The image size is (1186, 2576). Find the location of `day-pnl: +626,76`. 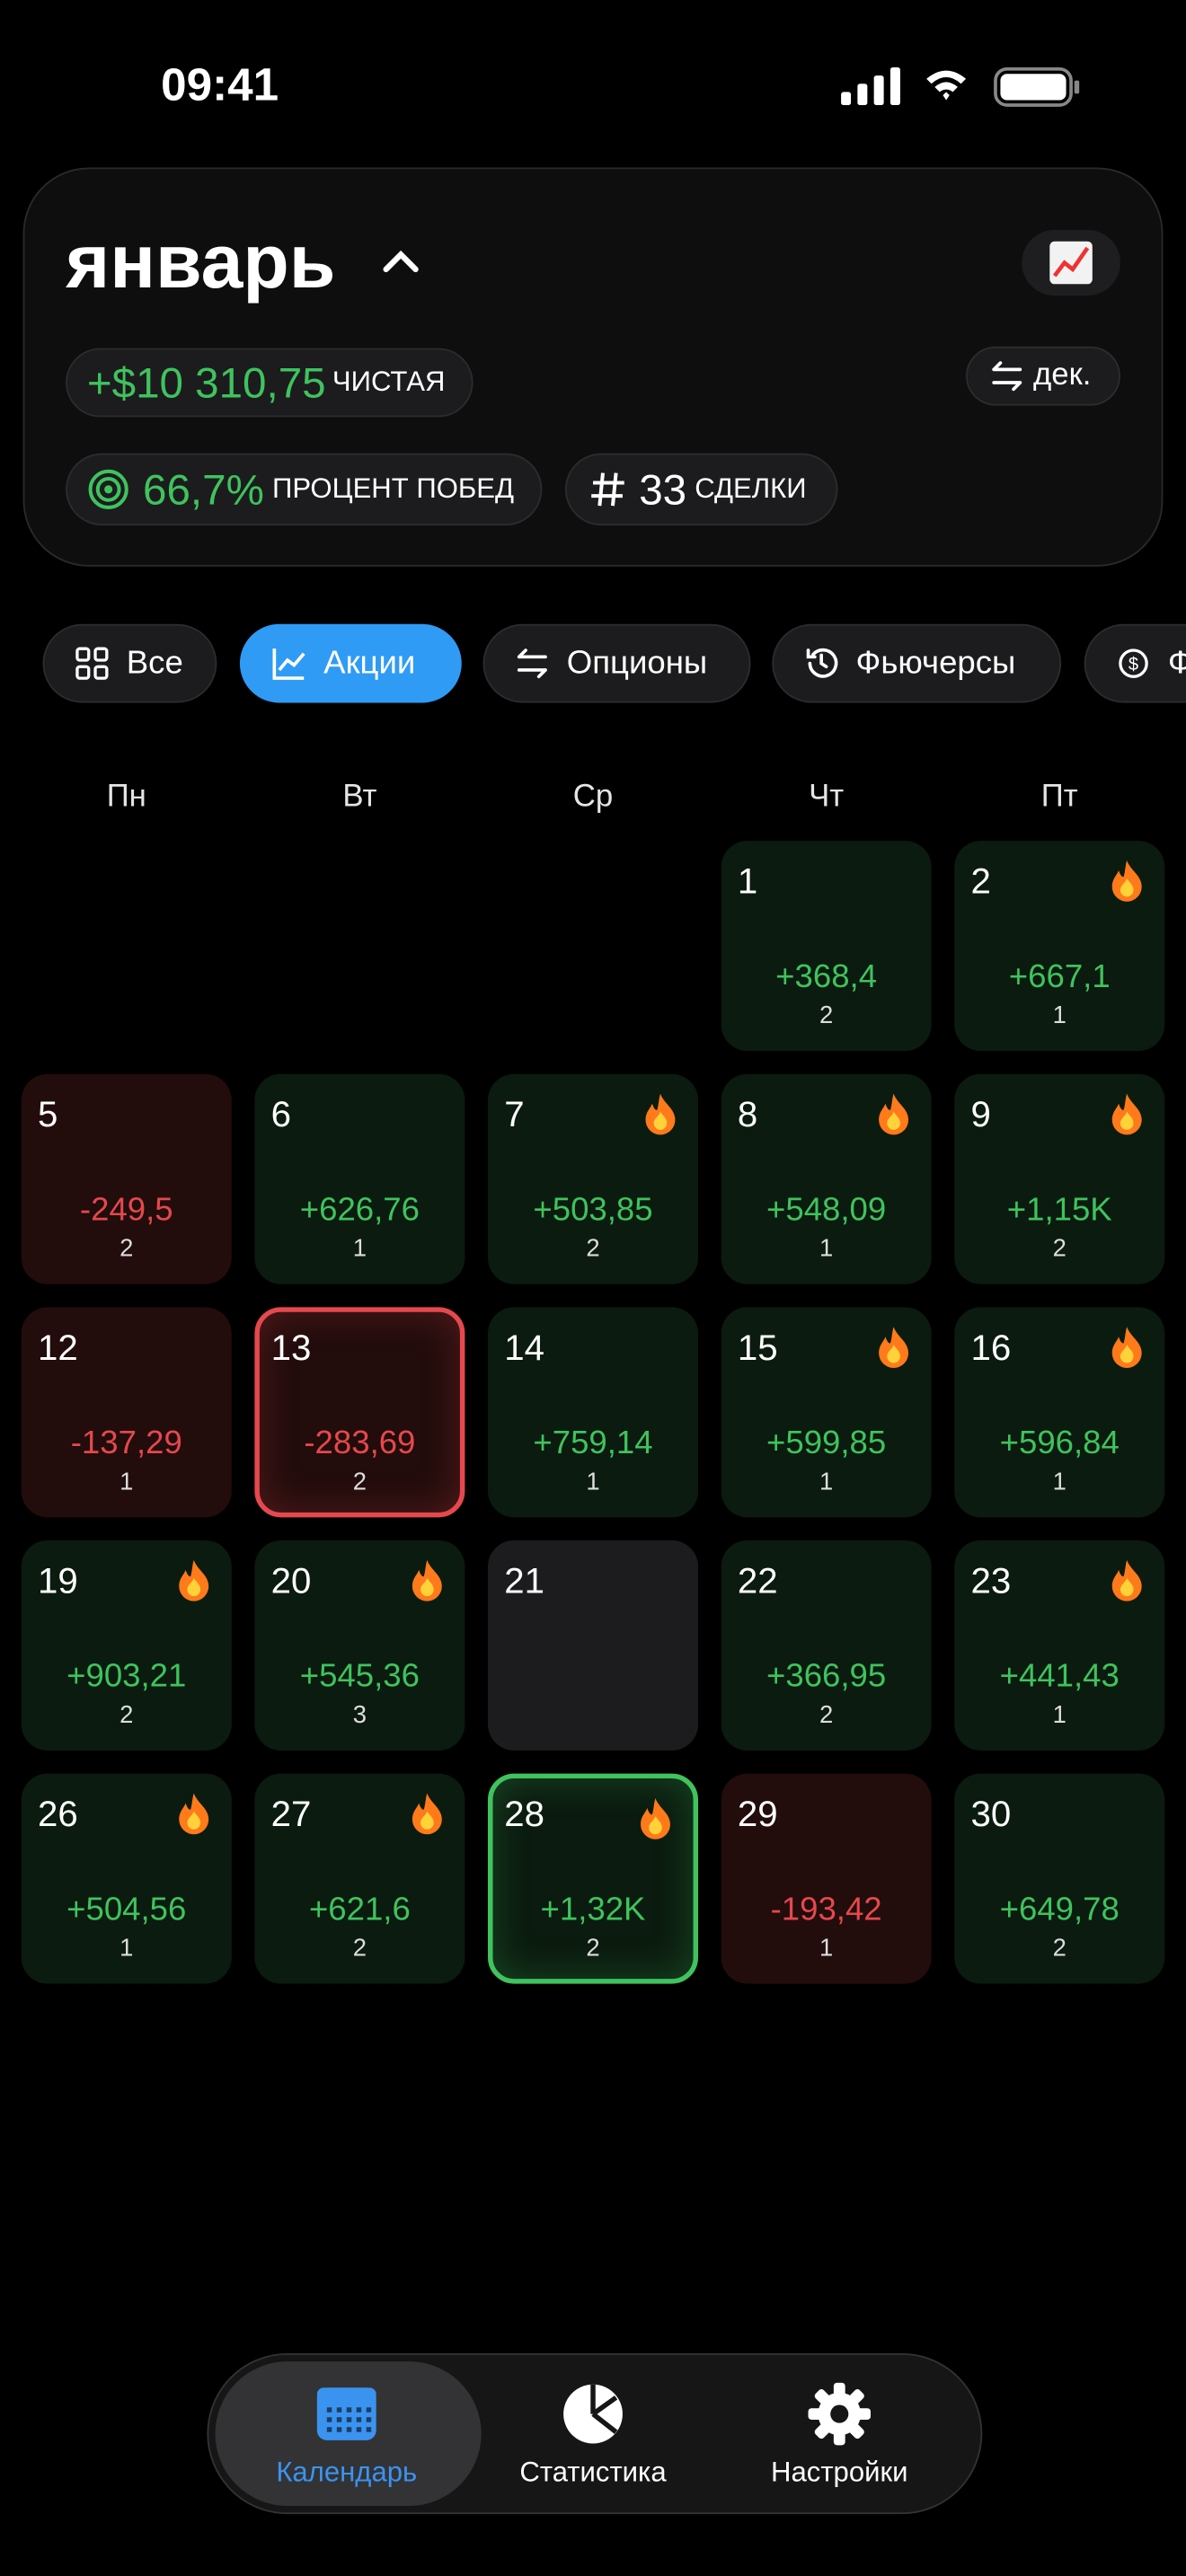

day-pnl: +626,76 is located at coordinates (359, 1210).